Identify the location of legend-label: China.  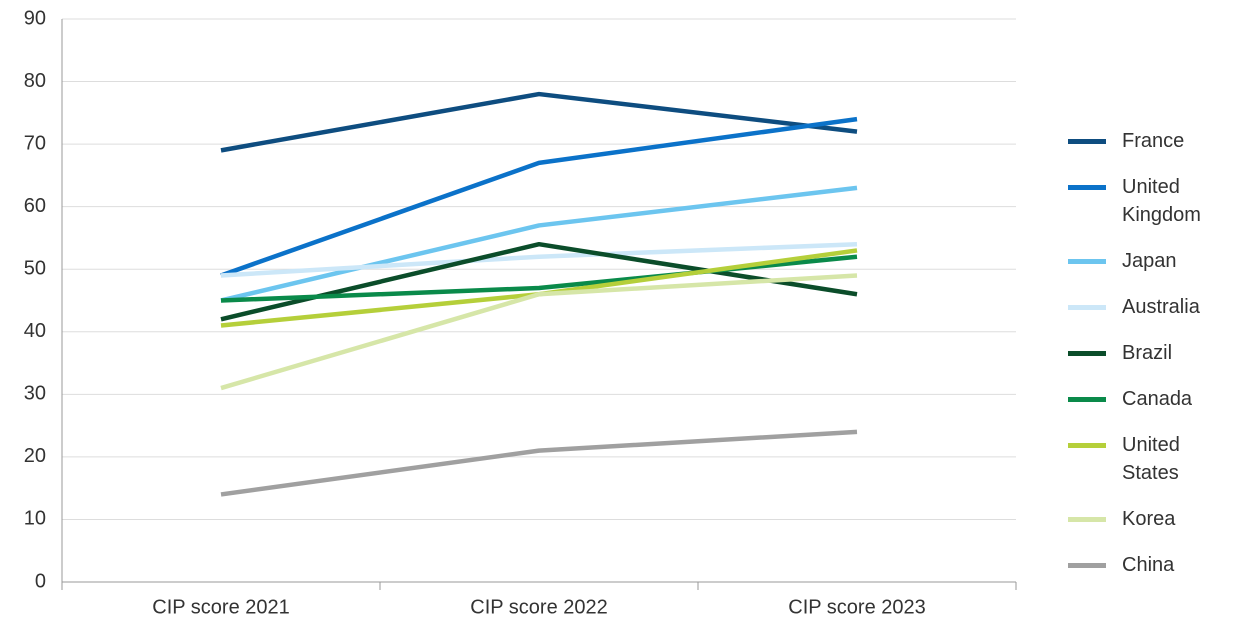
(1148, 565).